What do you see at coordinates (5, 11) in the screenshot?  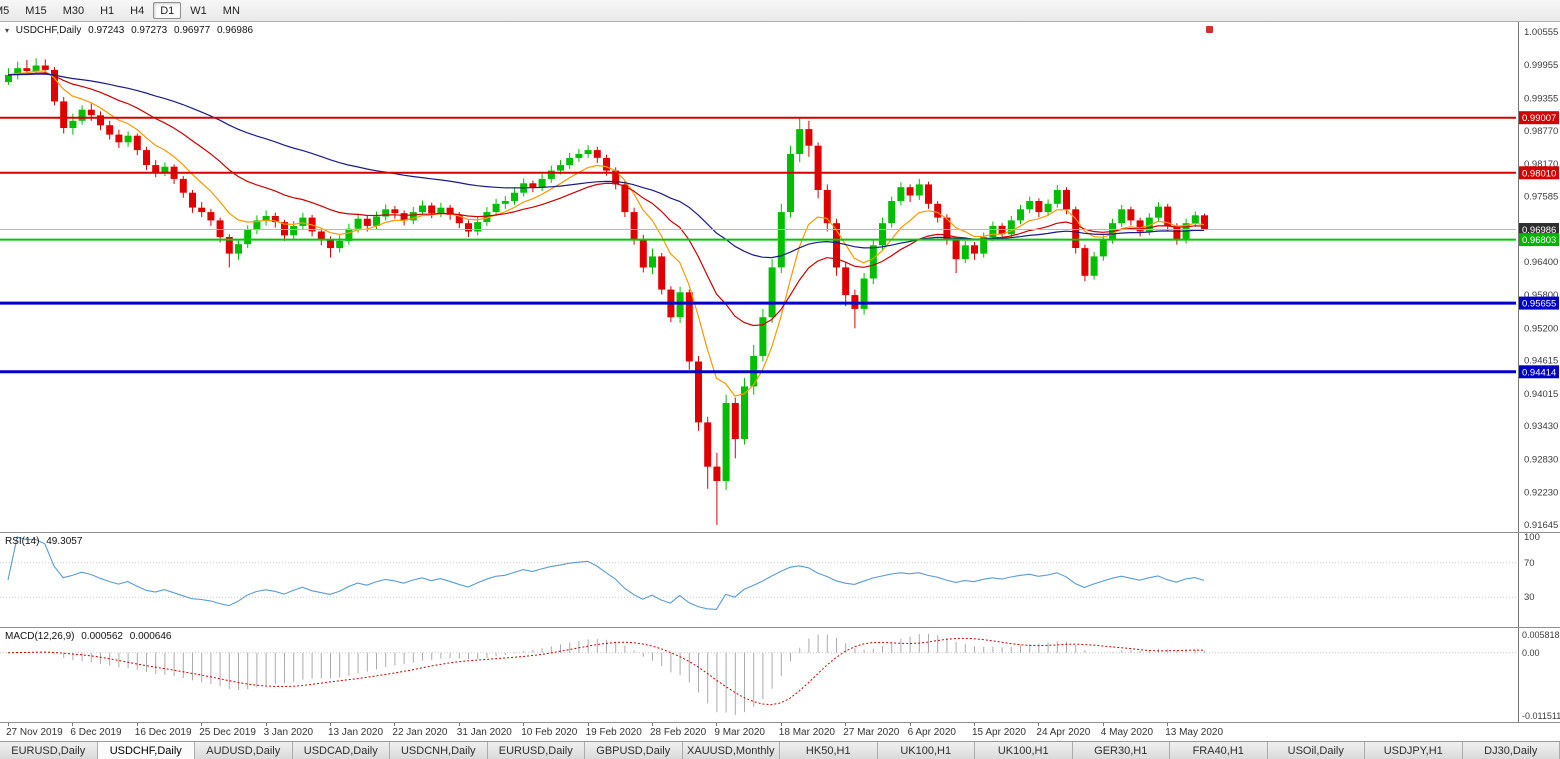 I see `timeframe-button-m5: M5` at bounding box center [5, 11].